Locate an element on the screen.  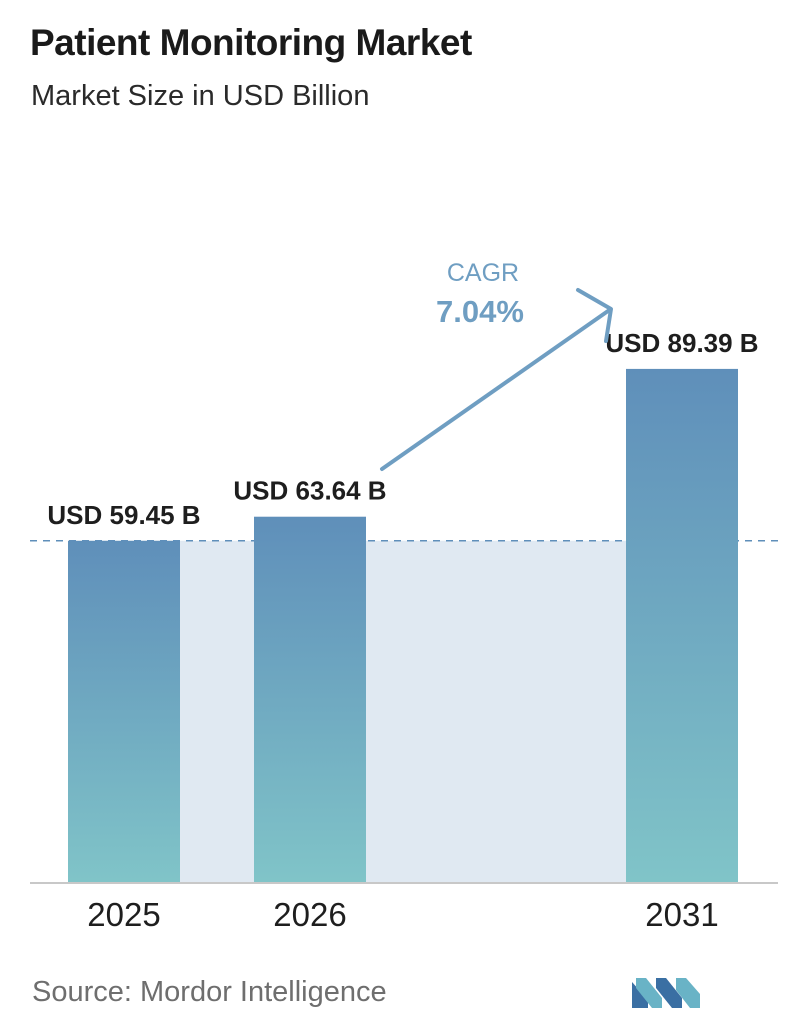
tick-label-2025: 2025 is located at coordinates (123, 914).